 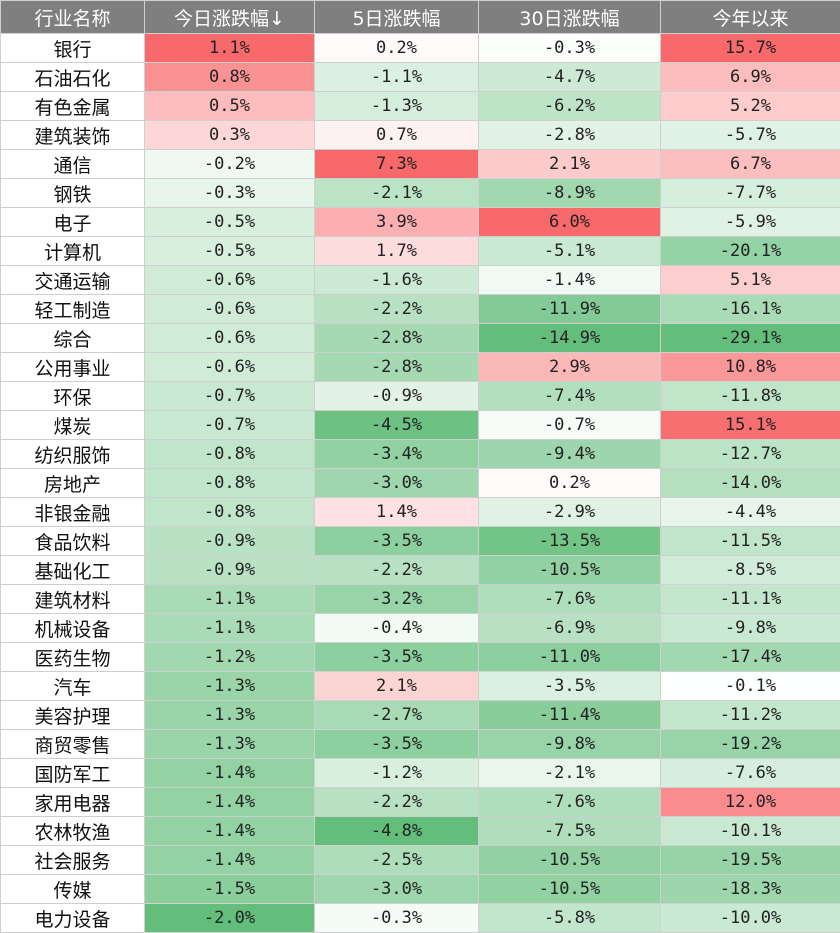 What do you see at coordinates (230, 396) in the screenshot?
I see `today-change-cell: -0.7%` at bounding box center [230, 396].